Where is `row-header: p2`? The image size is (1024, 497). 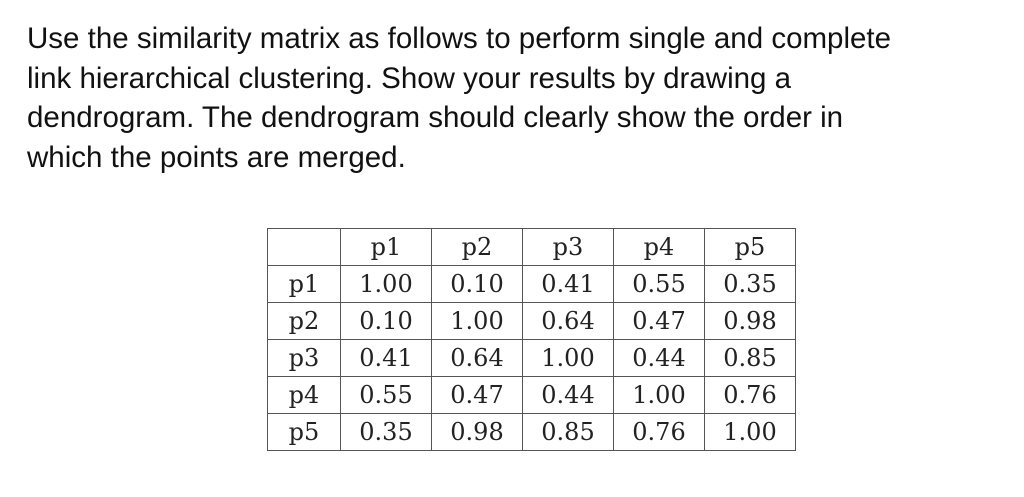 row-header: p2 is located at coordinates (304, 321).